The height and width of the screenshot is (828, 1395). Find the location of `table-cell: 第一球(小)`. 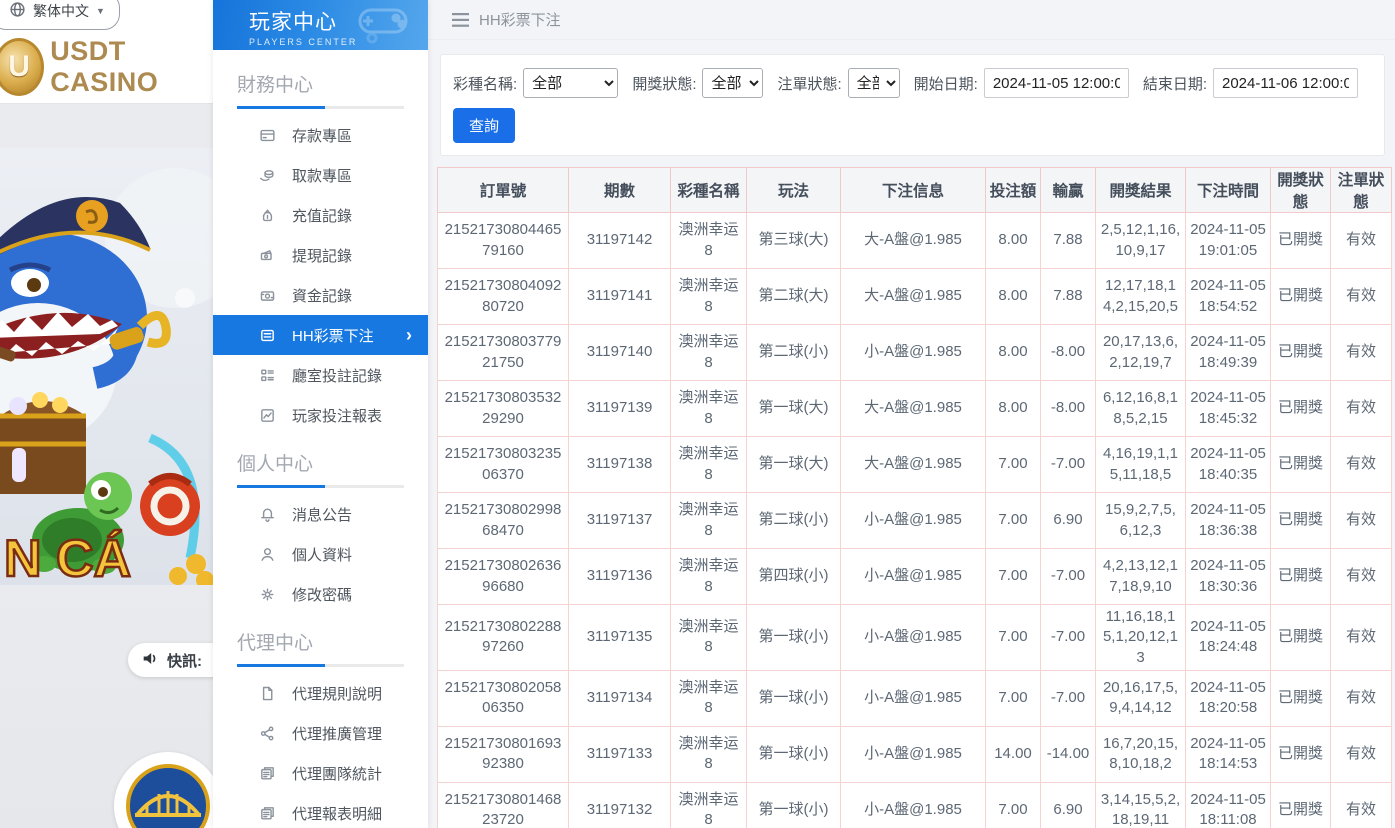

table-cell: 第一球(小) is located at coordinates (793, 804).